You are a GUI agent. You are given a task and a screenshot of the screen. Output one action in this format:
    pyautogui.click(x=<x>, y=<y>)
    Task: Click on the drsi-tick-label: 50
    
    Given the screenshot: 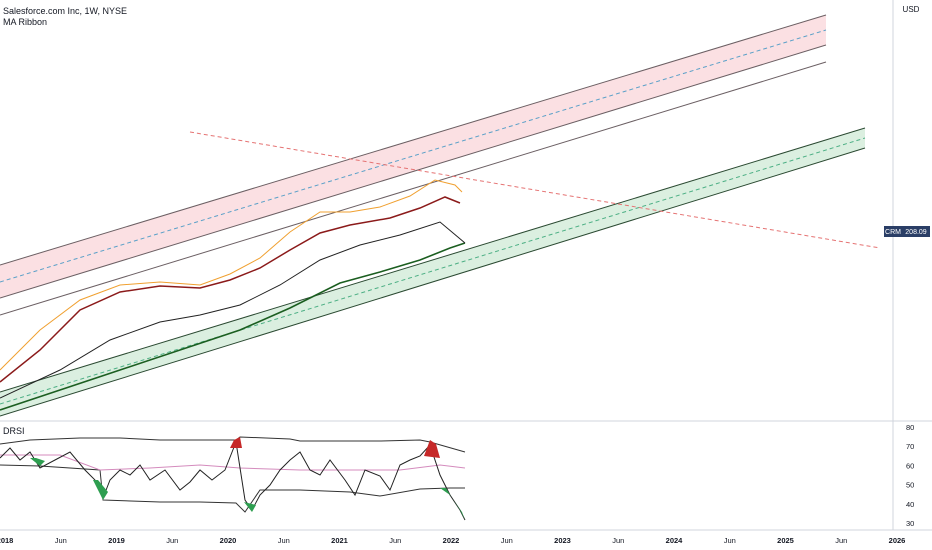 What is the action you would take?
    pyautogui.click(x=910, y=485)
    